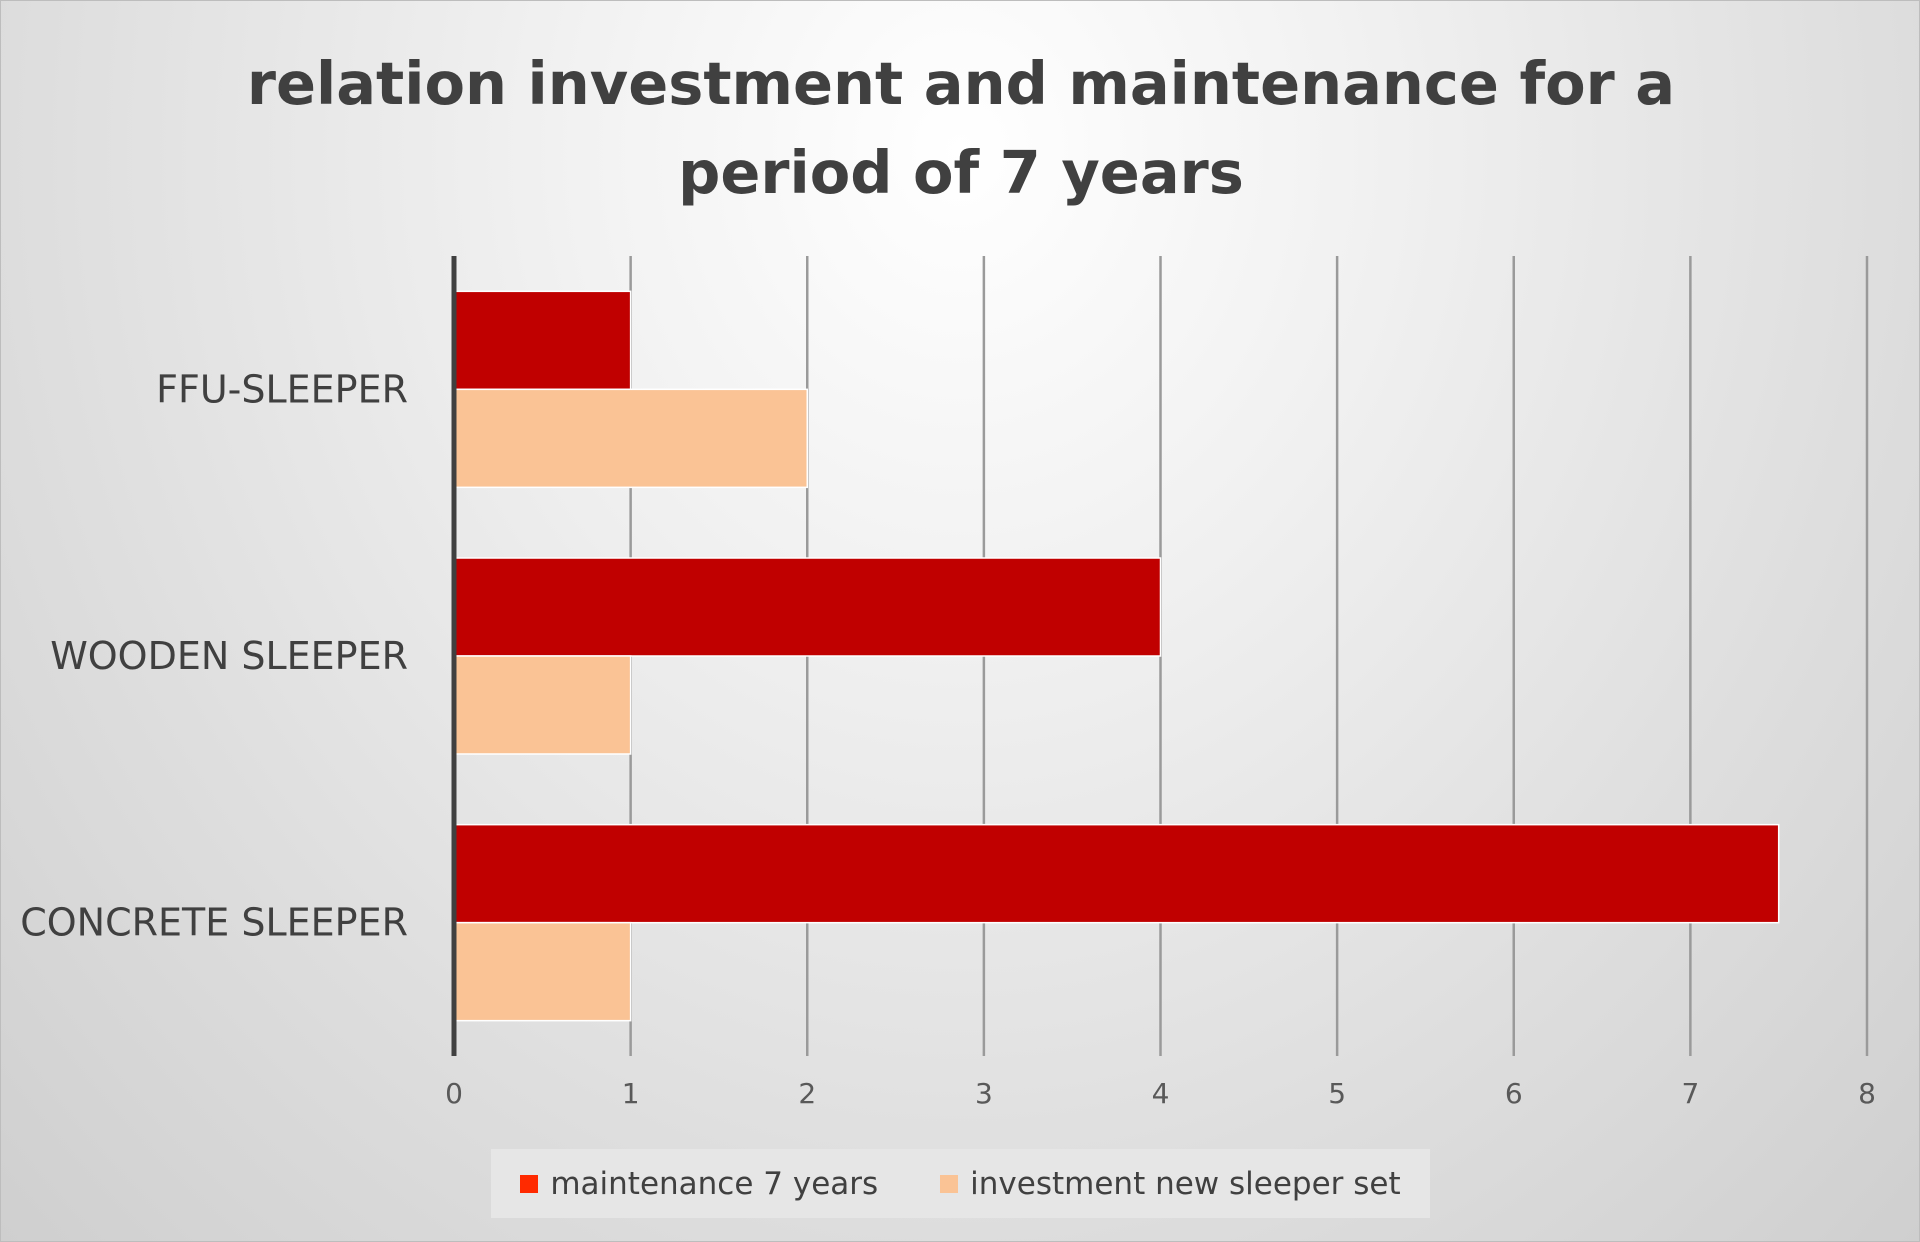  I want to click on legend-swatch-maintenance, so click(529, 1183).